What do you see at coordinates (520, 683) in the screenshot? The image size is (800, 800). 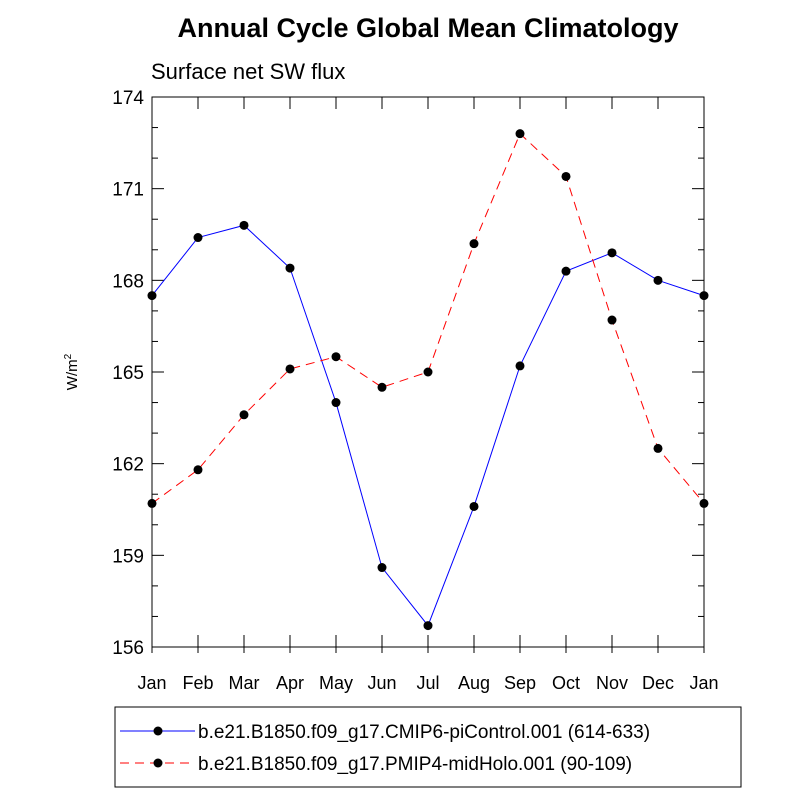 I see `x-tick-label: Sep` at bounding box center [520, 683].